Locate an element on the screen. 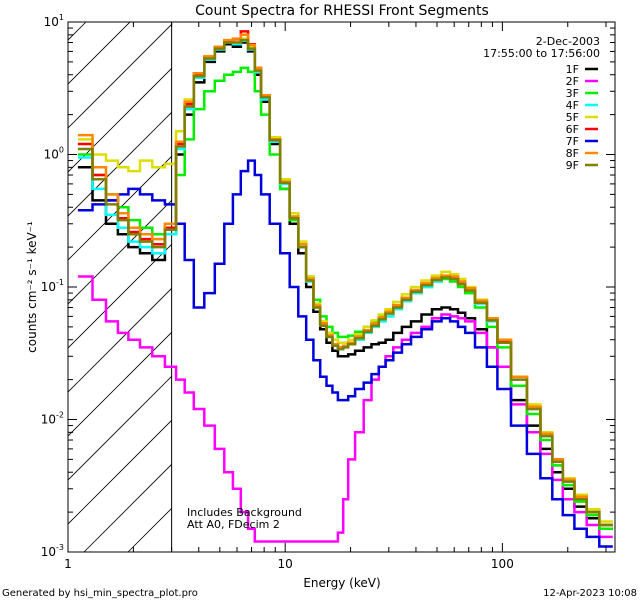 Image resolution: width=640 pixels, height=600 pixels. x-tick-label: 100 is located at coordinates (502, 564).